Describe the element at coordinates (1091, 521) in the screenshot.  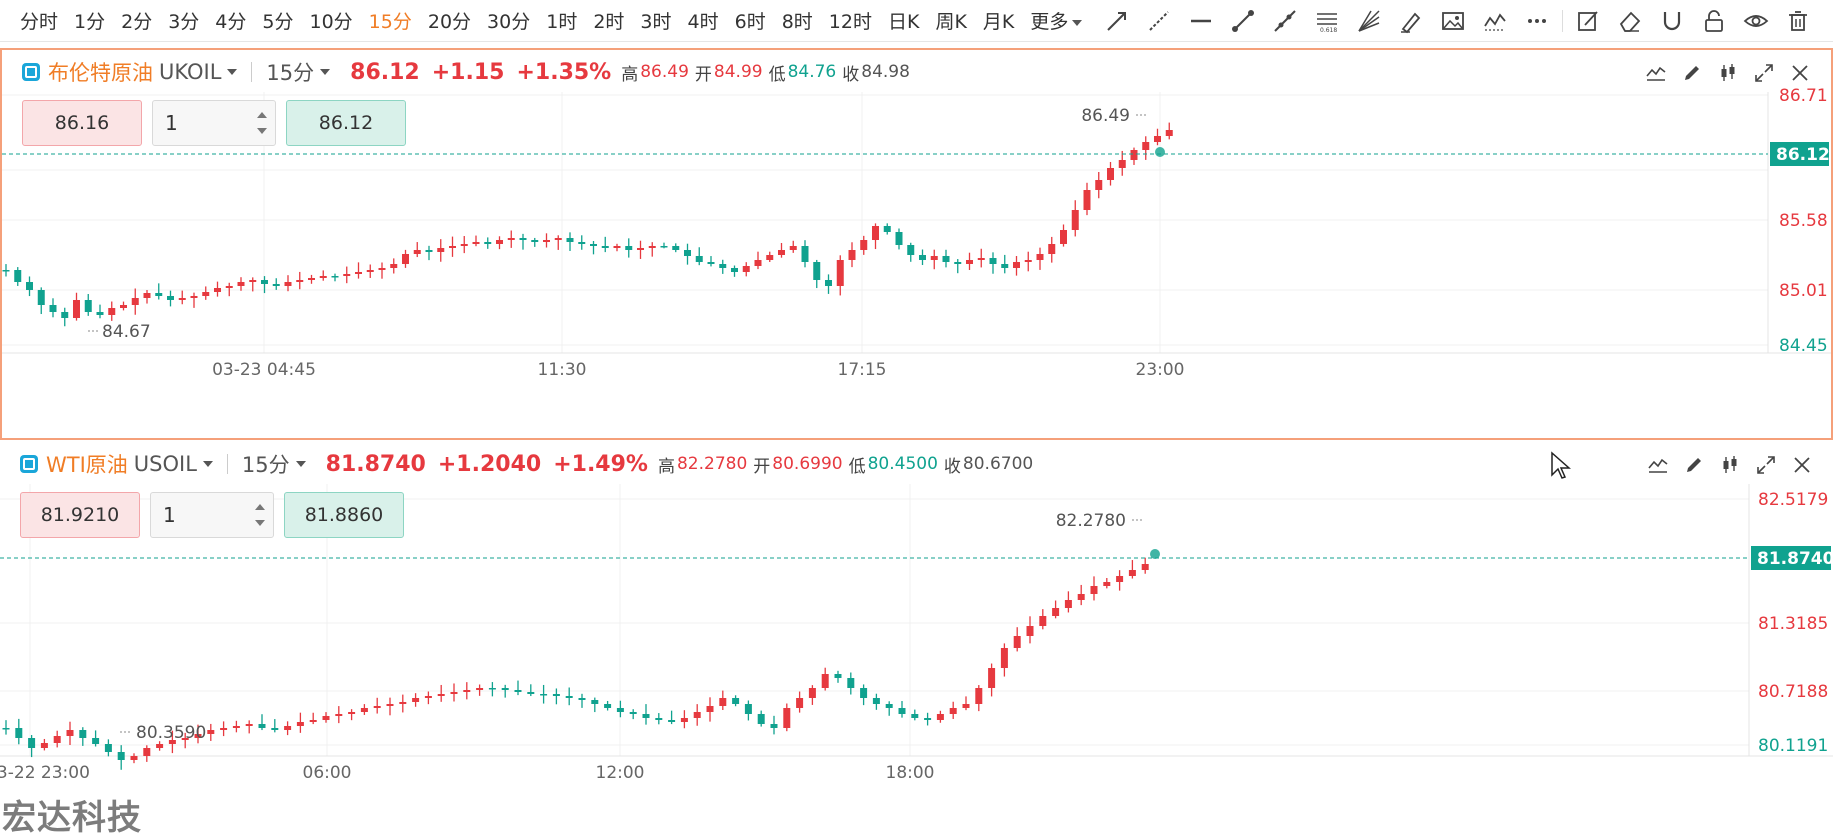
I see `high-annotation: 82.2780` at that location.